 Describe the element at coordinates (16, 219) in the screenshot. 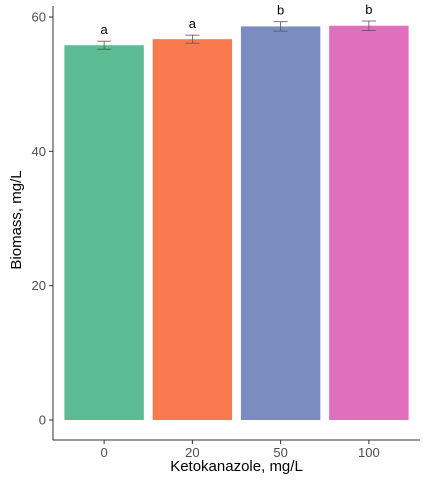

I see `y-axis-title: Biomass, mg/L` at that location.